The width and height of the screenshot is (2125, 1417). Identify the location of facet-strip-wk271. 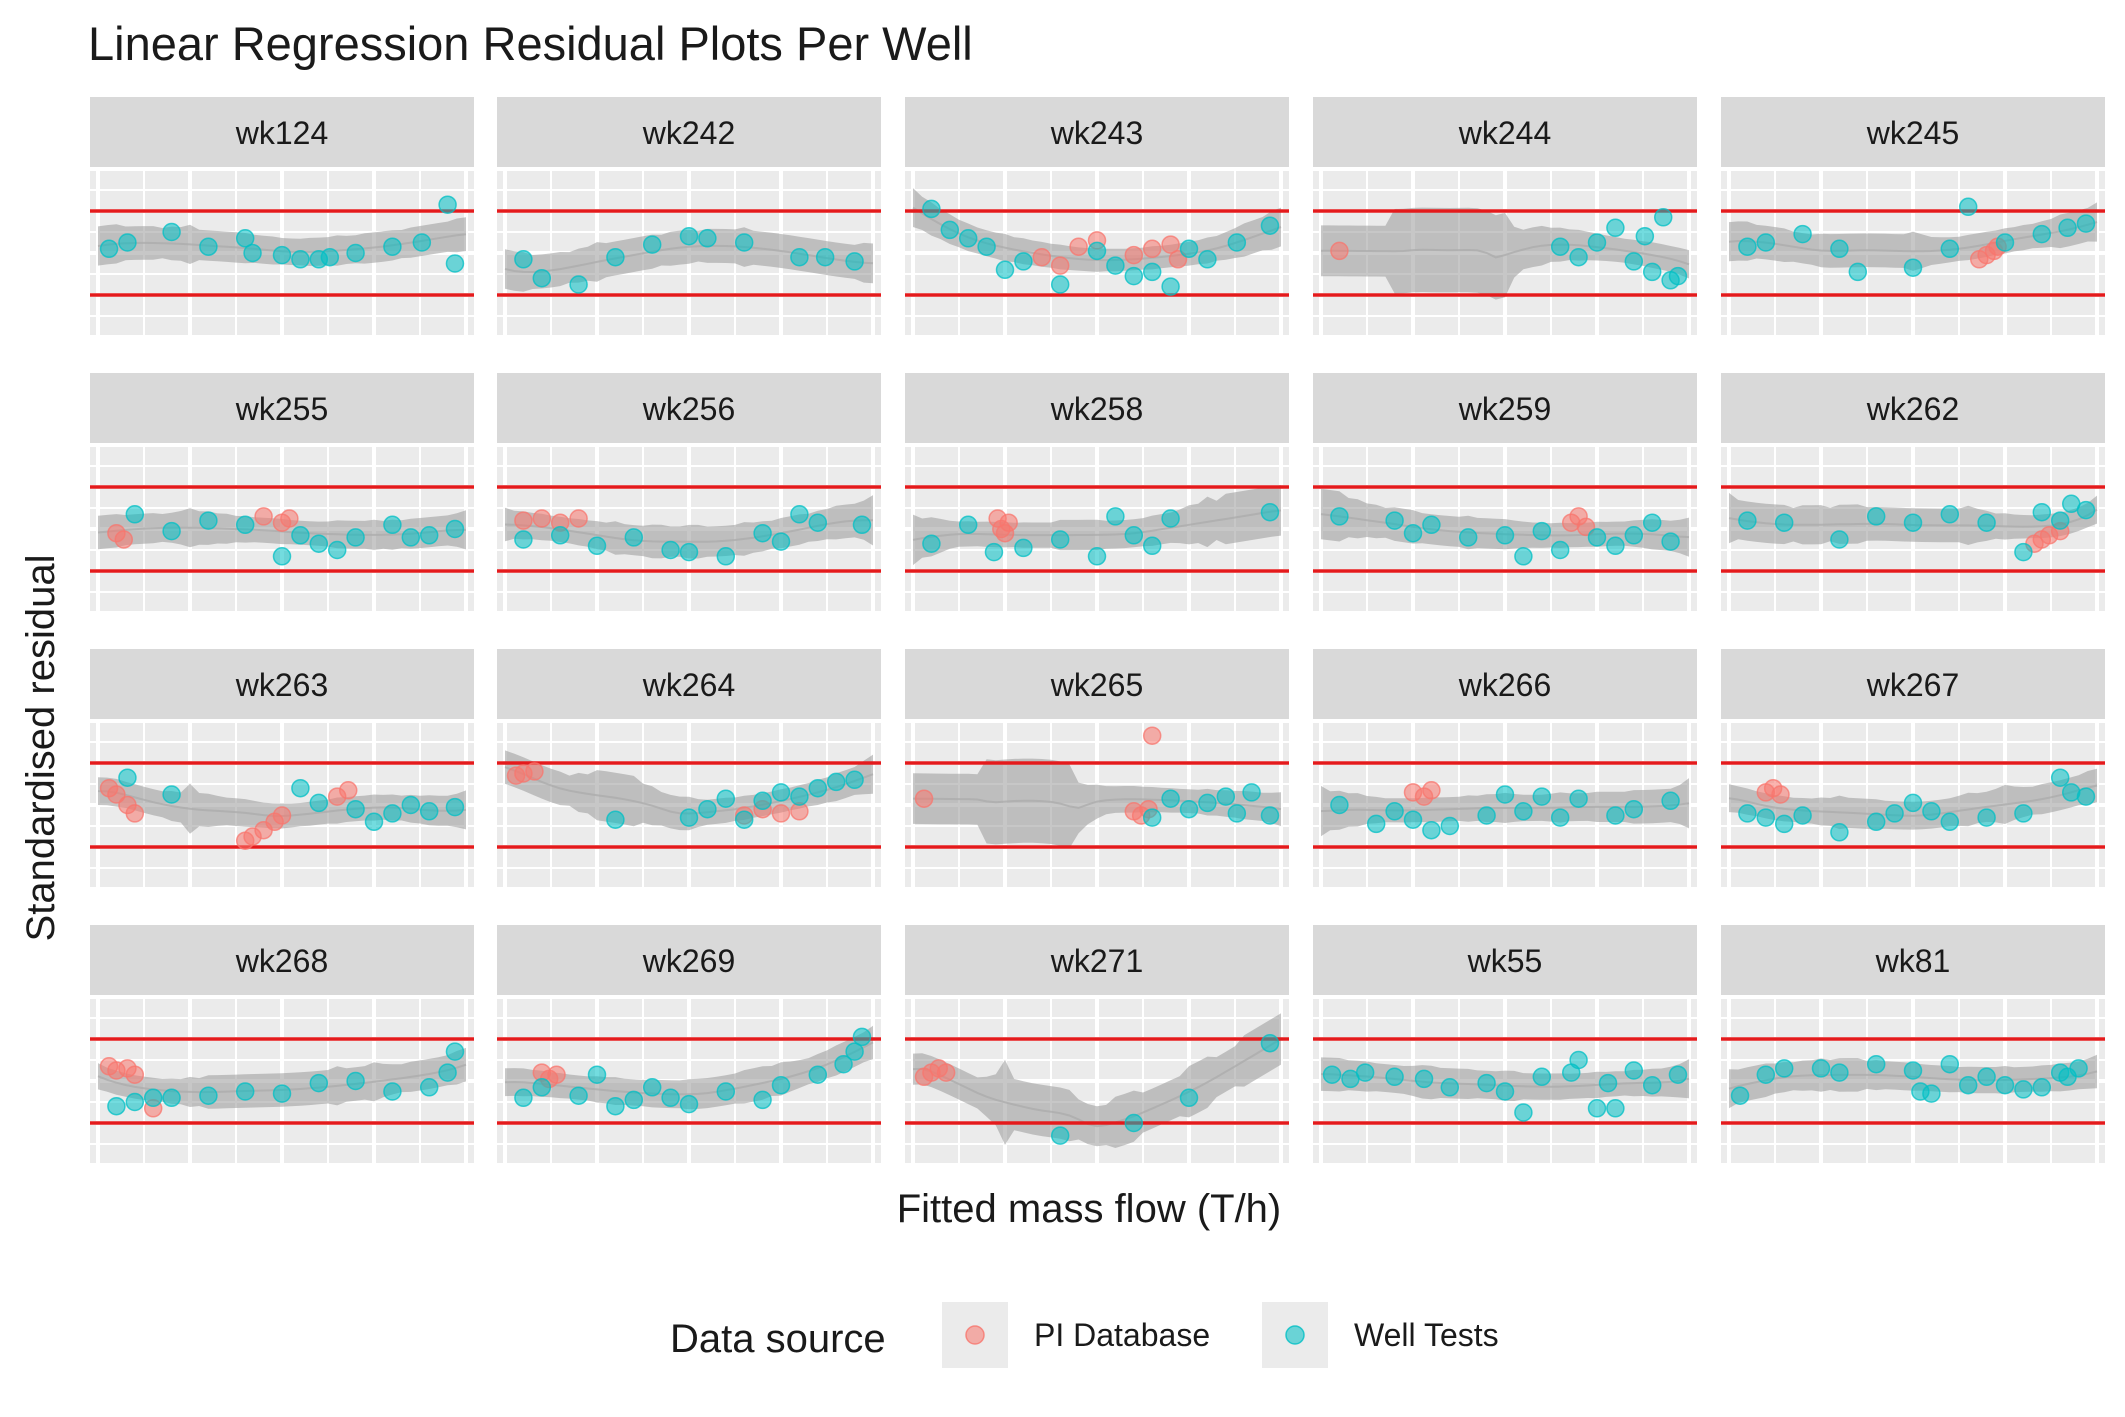
(1097, 961).